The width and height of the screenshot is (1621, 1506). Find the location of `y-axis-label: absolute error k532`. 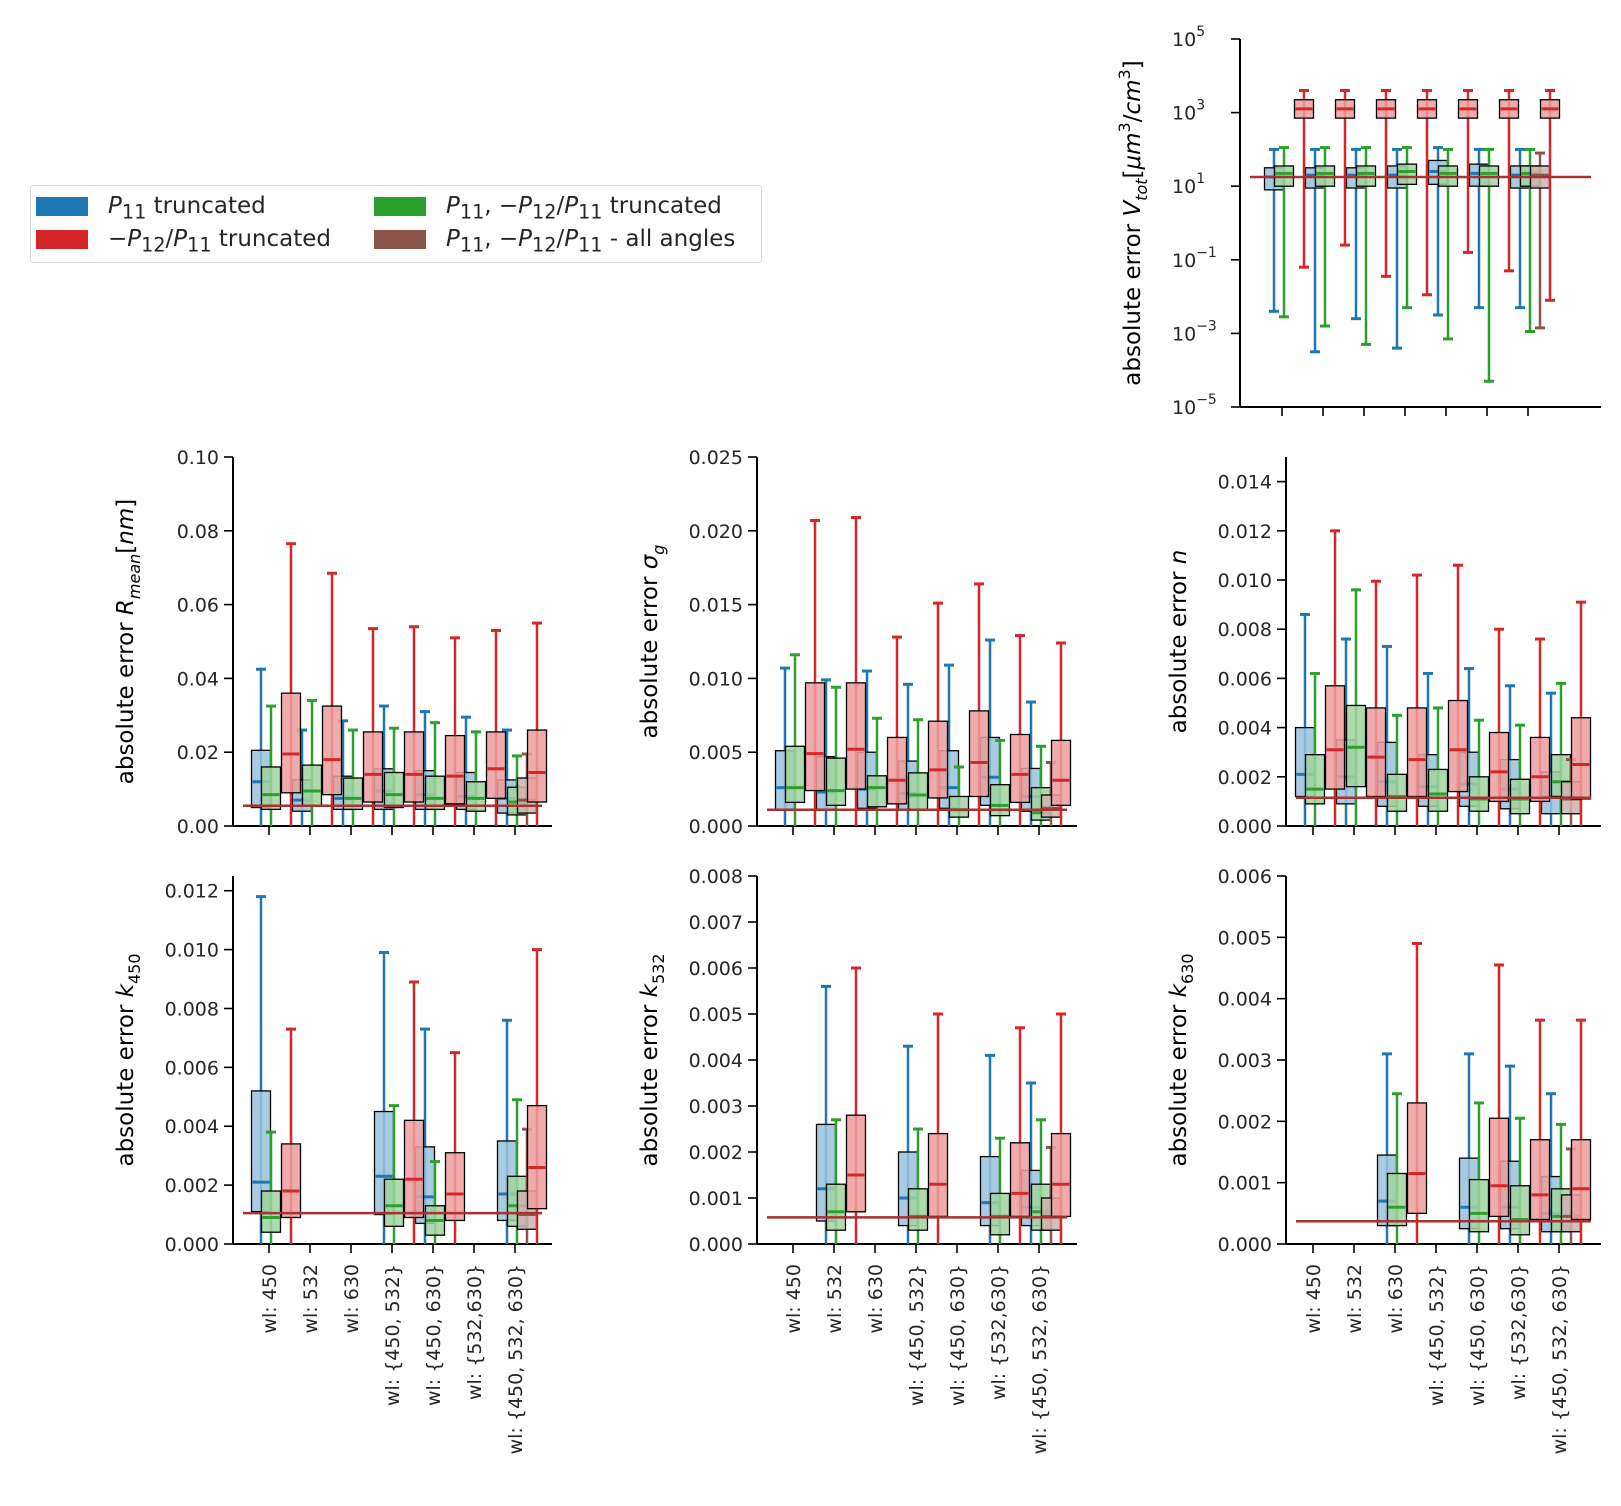

y-axis-label: absolute error k532 is located at coordinates (652, 1059).